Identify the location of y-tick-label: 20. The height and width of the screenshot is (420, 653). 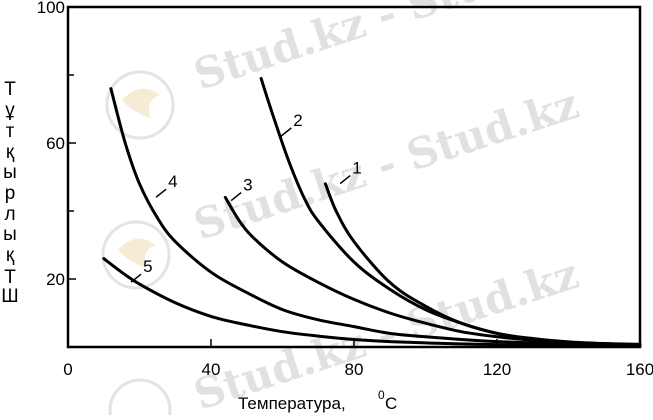
(55, 279).